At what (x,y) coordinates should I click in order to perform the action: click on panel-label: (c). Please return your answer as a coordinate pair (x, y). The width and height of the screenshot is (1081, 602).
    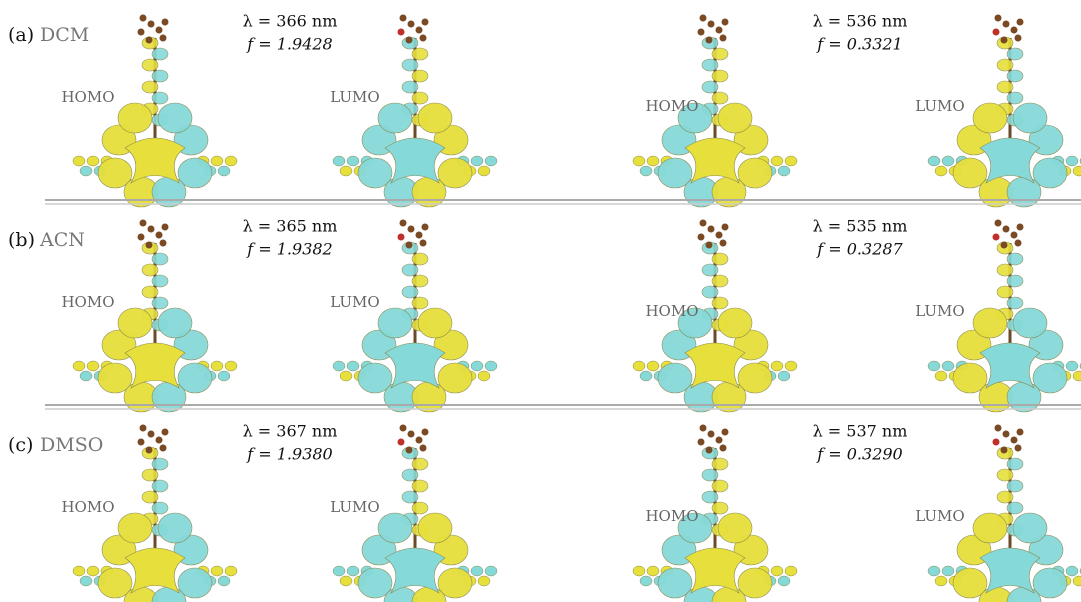
    Looking at the image, I should click on (20, 445).